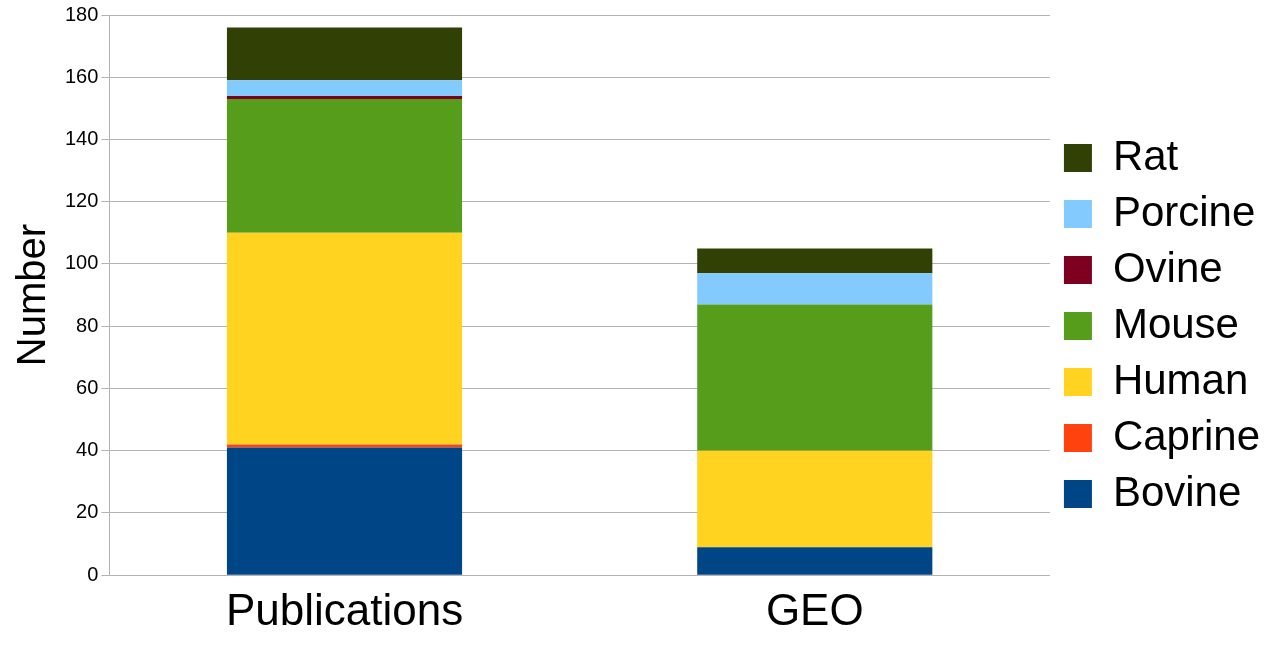  I want to click on legend-label: Mouse, so click(1175, 323).